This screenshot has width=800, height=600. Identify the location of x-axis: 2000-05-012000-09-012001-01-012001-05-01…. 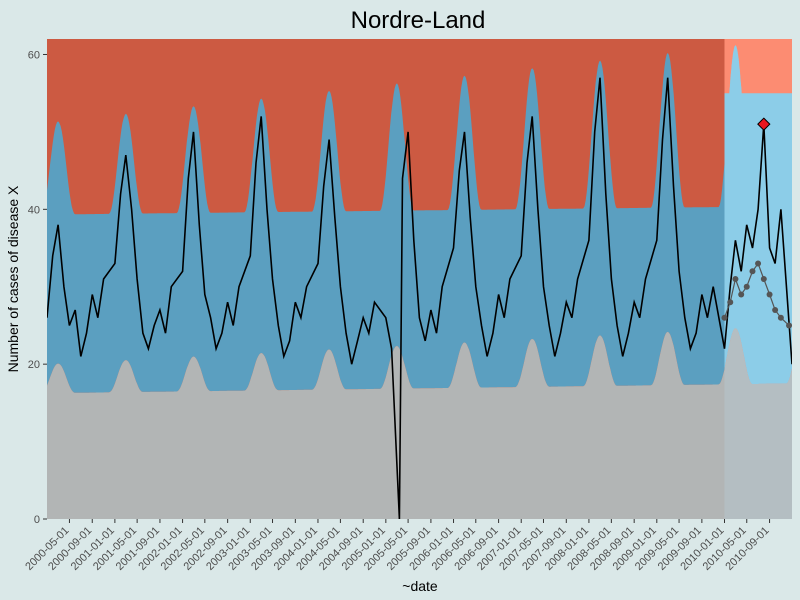
(397, 546).